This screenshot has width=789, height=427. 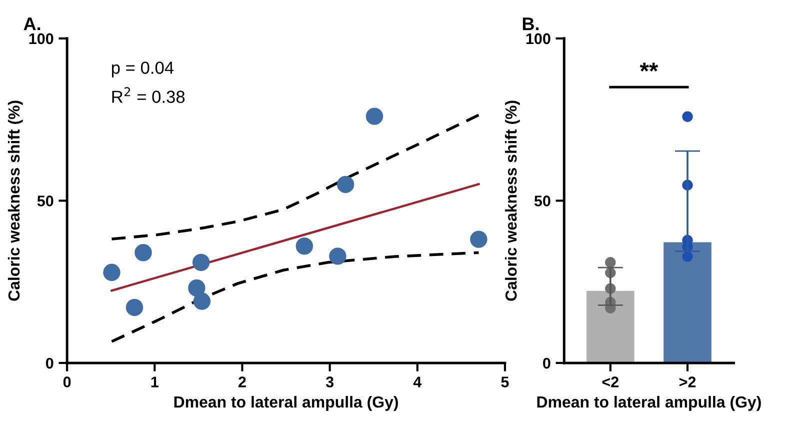 What do you see at coordinates (67, 382) in the screenshot?
I see `x-tick-label: 0` at bounding box center [67, 382].